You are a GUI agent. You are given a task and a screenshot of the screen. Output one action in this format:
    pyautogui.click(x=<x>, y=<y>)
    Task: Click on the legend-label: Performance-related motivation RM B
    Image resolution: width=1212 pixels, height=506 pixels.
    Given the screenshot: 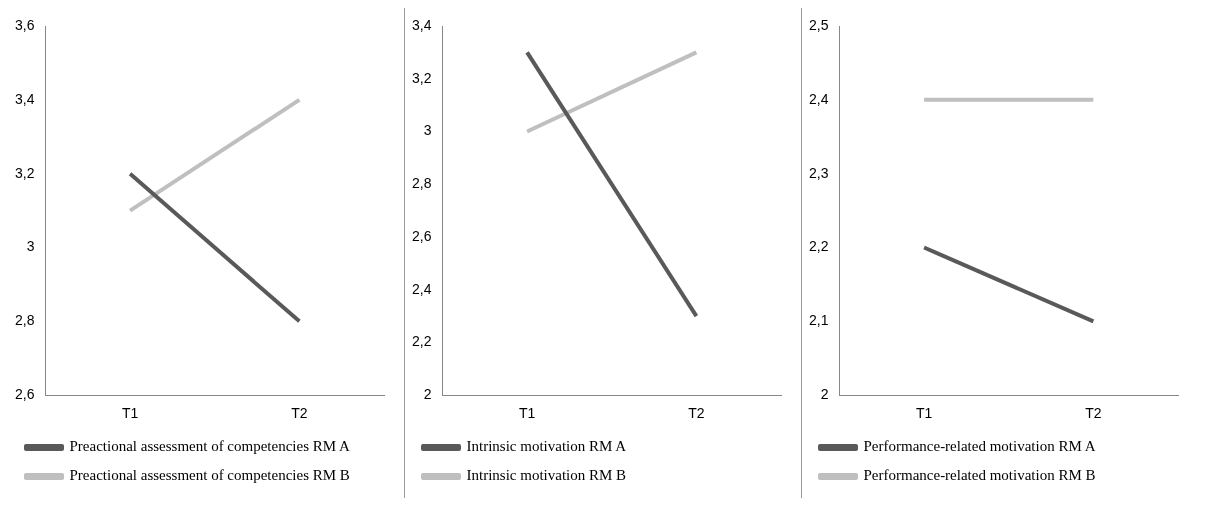 What is the action you would take?
    pyautogui.click(x=979, y=475)
    